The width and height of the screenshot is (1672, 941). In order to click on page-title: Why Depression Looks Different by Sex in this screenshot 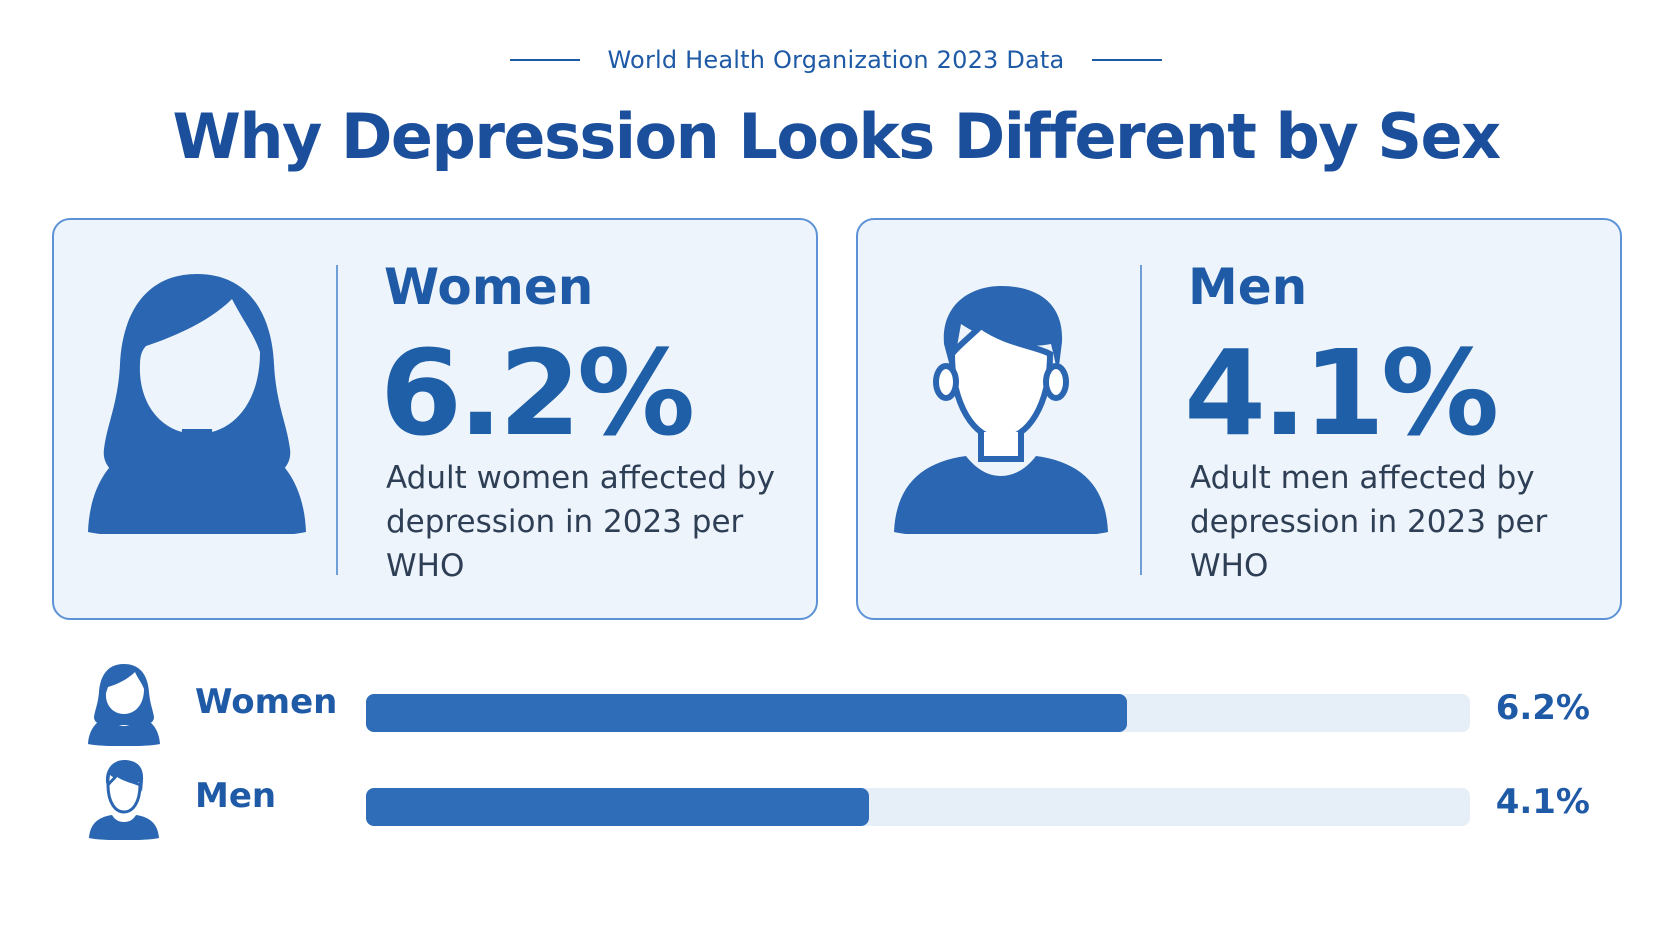, I will do `click(836, 136)`.